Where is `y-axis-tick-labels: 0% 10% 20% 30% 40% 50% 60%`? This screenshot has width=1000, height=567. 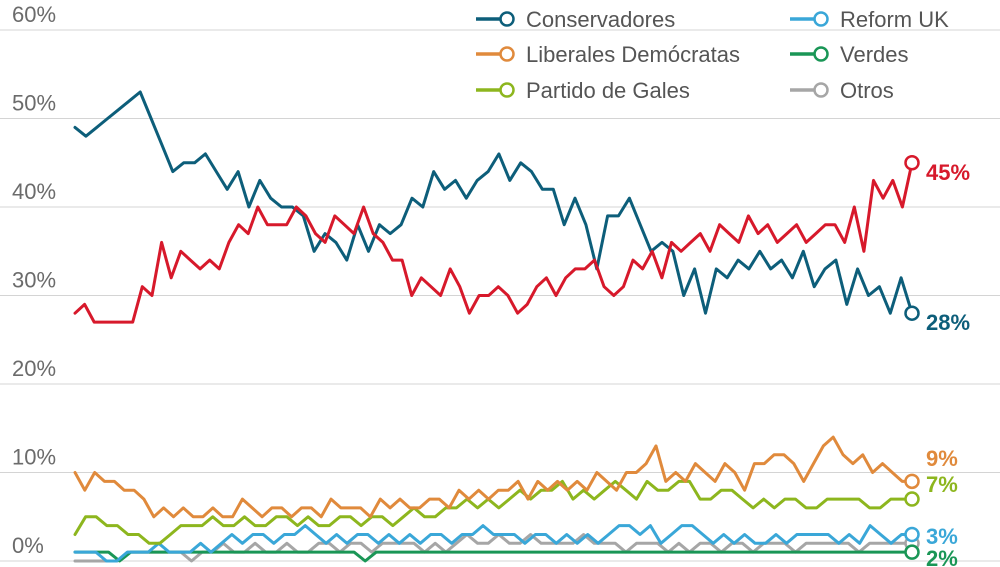
y-axis-tick-labels: 0% 10% 20% 30% 40% 50% 60% is located at coordinates (34, 280).